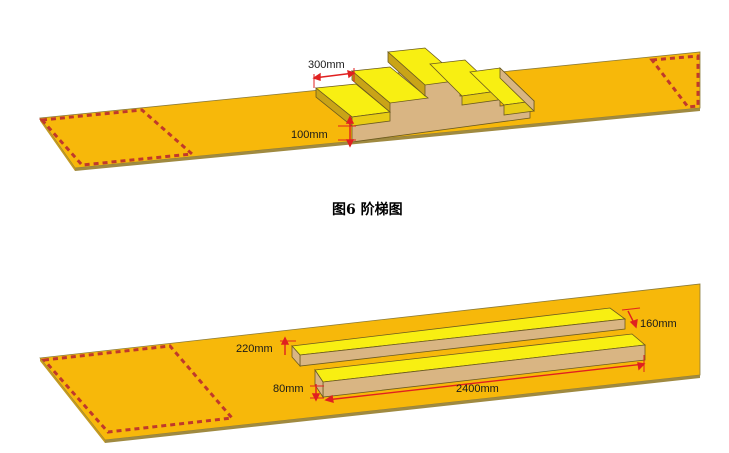  What do you see at coordinates (117, 137) in the screenshot?
I see `placement-marker-left` at bounding box center [117, 137].